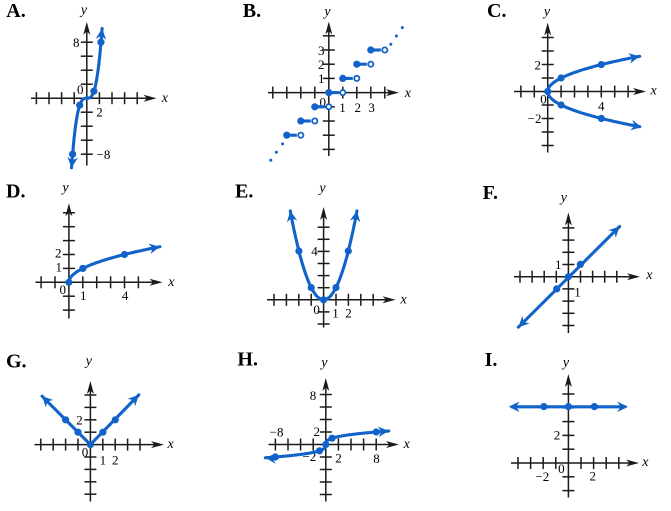  I want to click on svg-text: B., so click(252, 11).